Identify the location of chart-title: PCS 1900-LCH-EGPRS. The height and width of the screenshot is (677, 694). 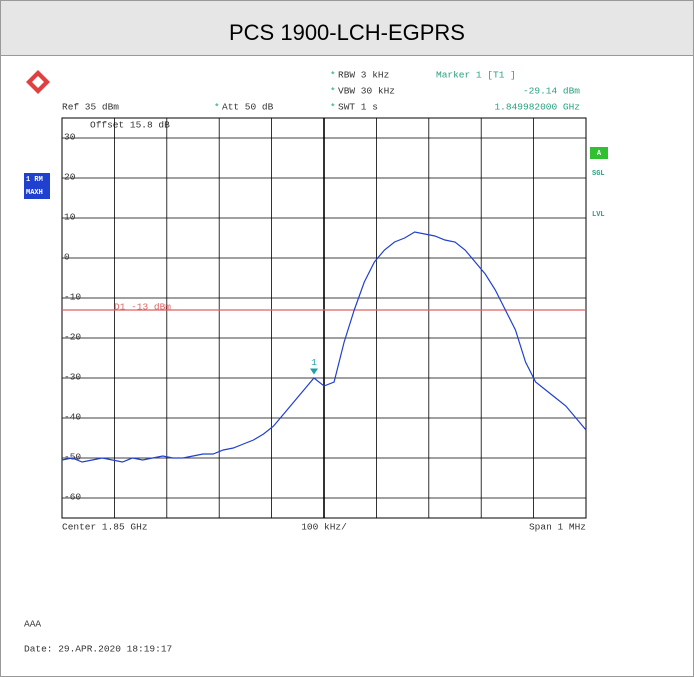
(347, 32).